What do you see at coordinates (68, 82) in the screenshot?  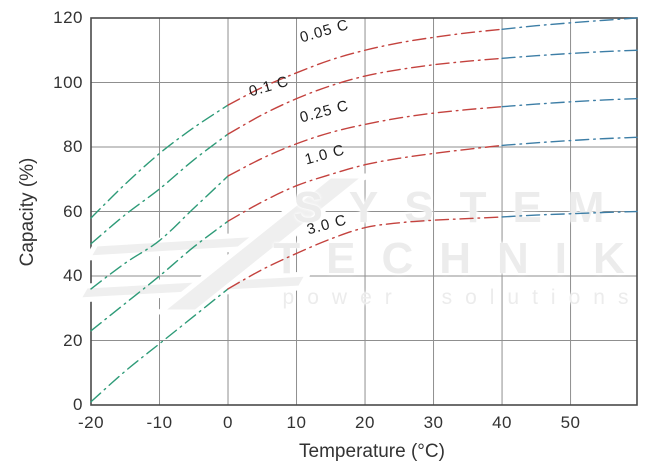 I see `y-tick-label: 100` at bounding box center [68, 82].